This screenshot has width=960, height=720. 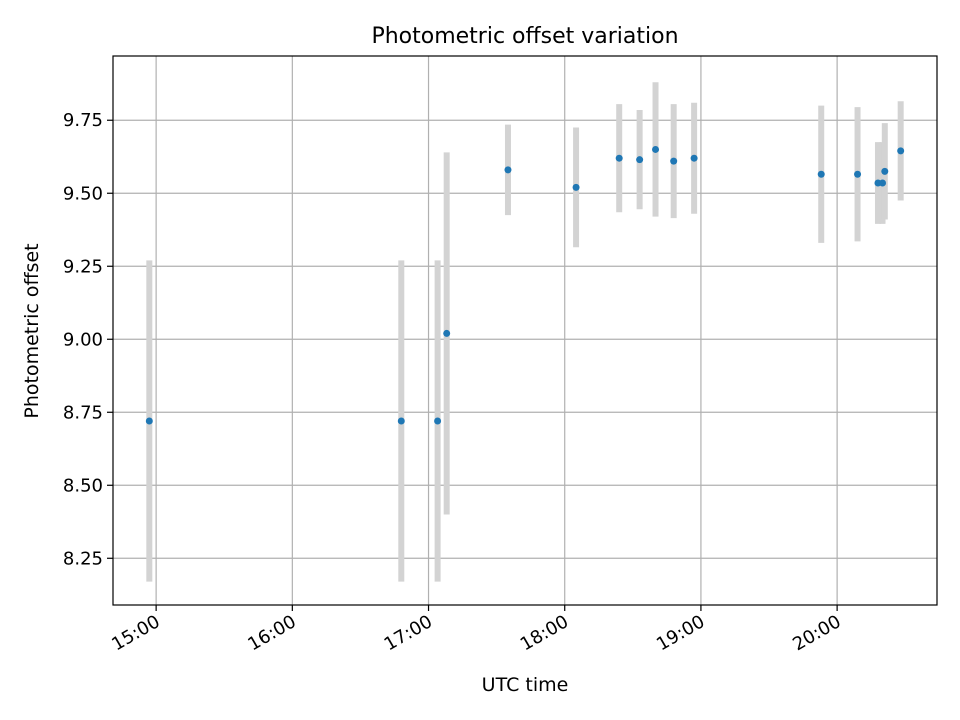 I want to click on y-tick-label: 8.75, so click(x=83, y=412).